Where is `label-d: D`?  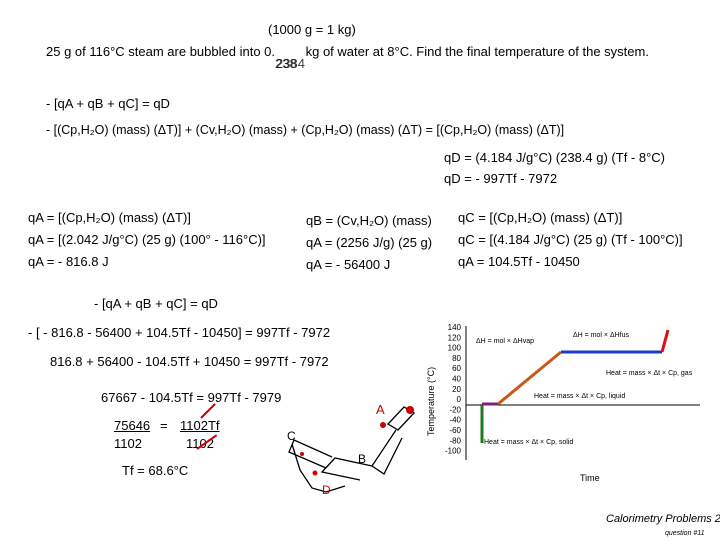
label-d: D is located at coordinates (326, 490).